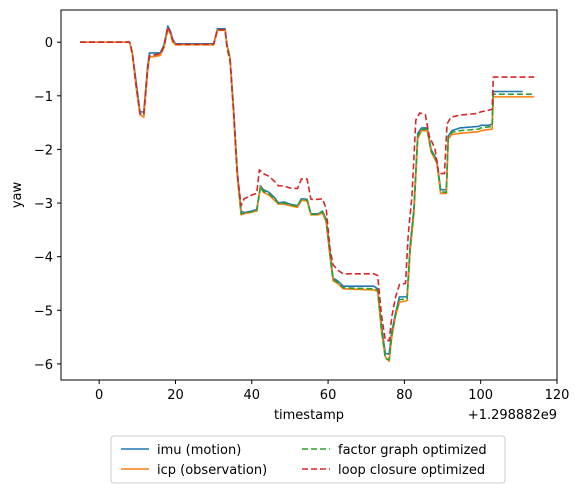 This screenshot has width=577, height=493. Describe the element at coordinates (212, 470) in the screenshot. I see `legend-label-1: icp (observation)` at that location.